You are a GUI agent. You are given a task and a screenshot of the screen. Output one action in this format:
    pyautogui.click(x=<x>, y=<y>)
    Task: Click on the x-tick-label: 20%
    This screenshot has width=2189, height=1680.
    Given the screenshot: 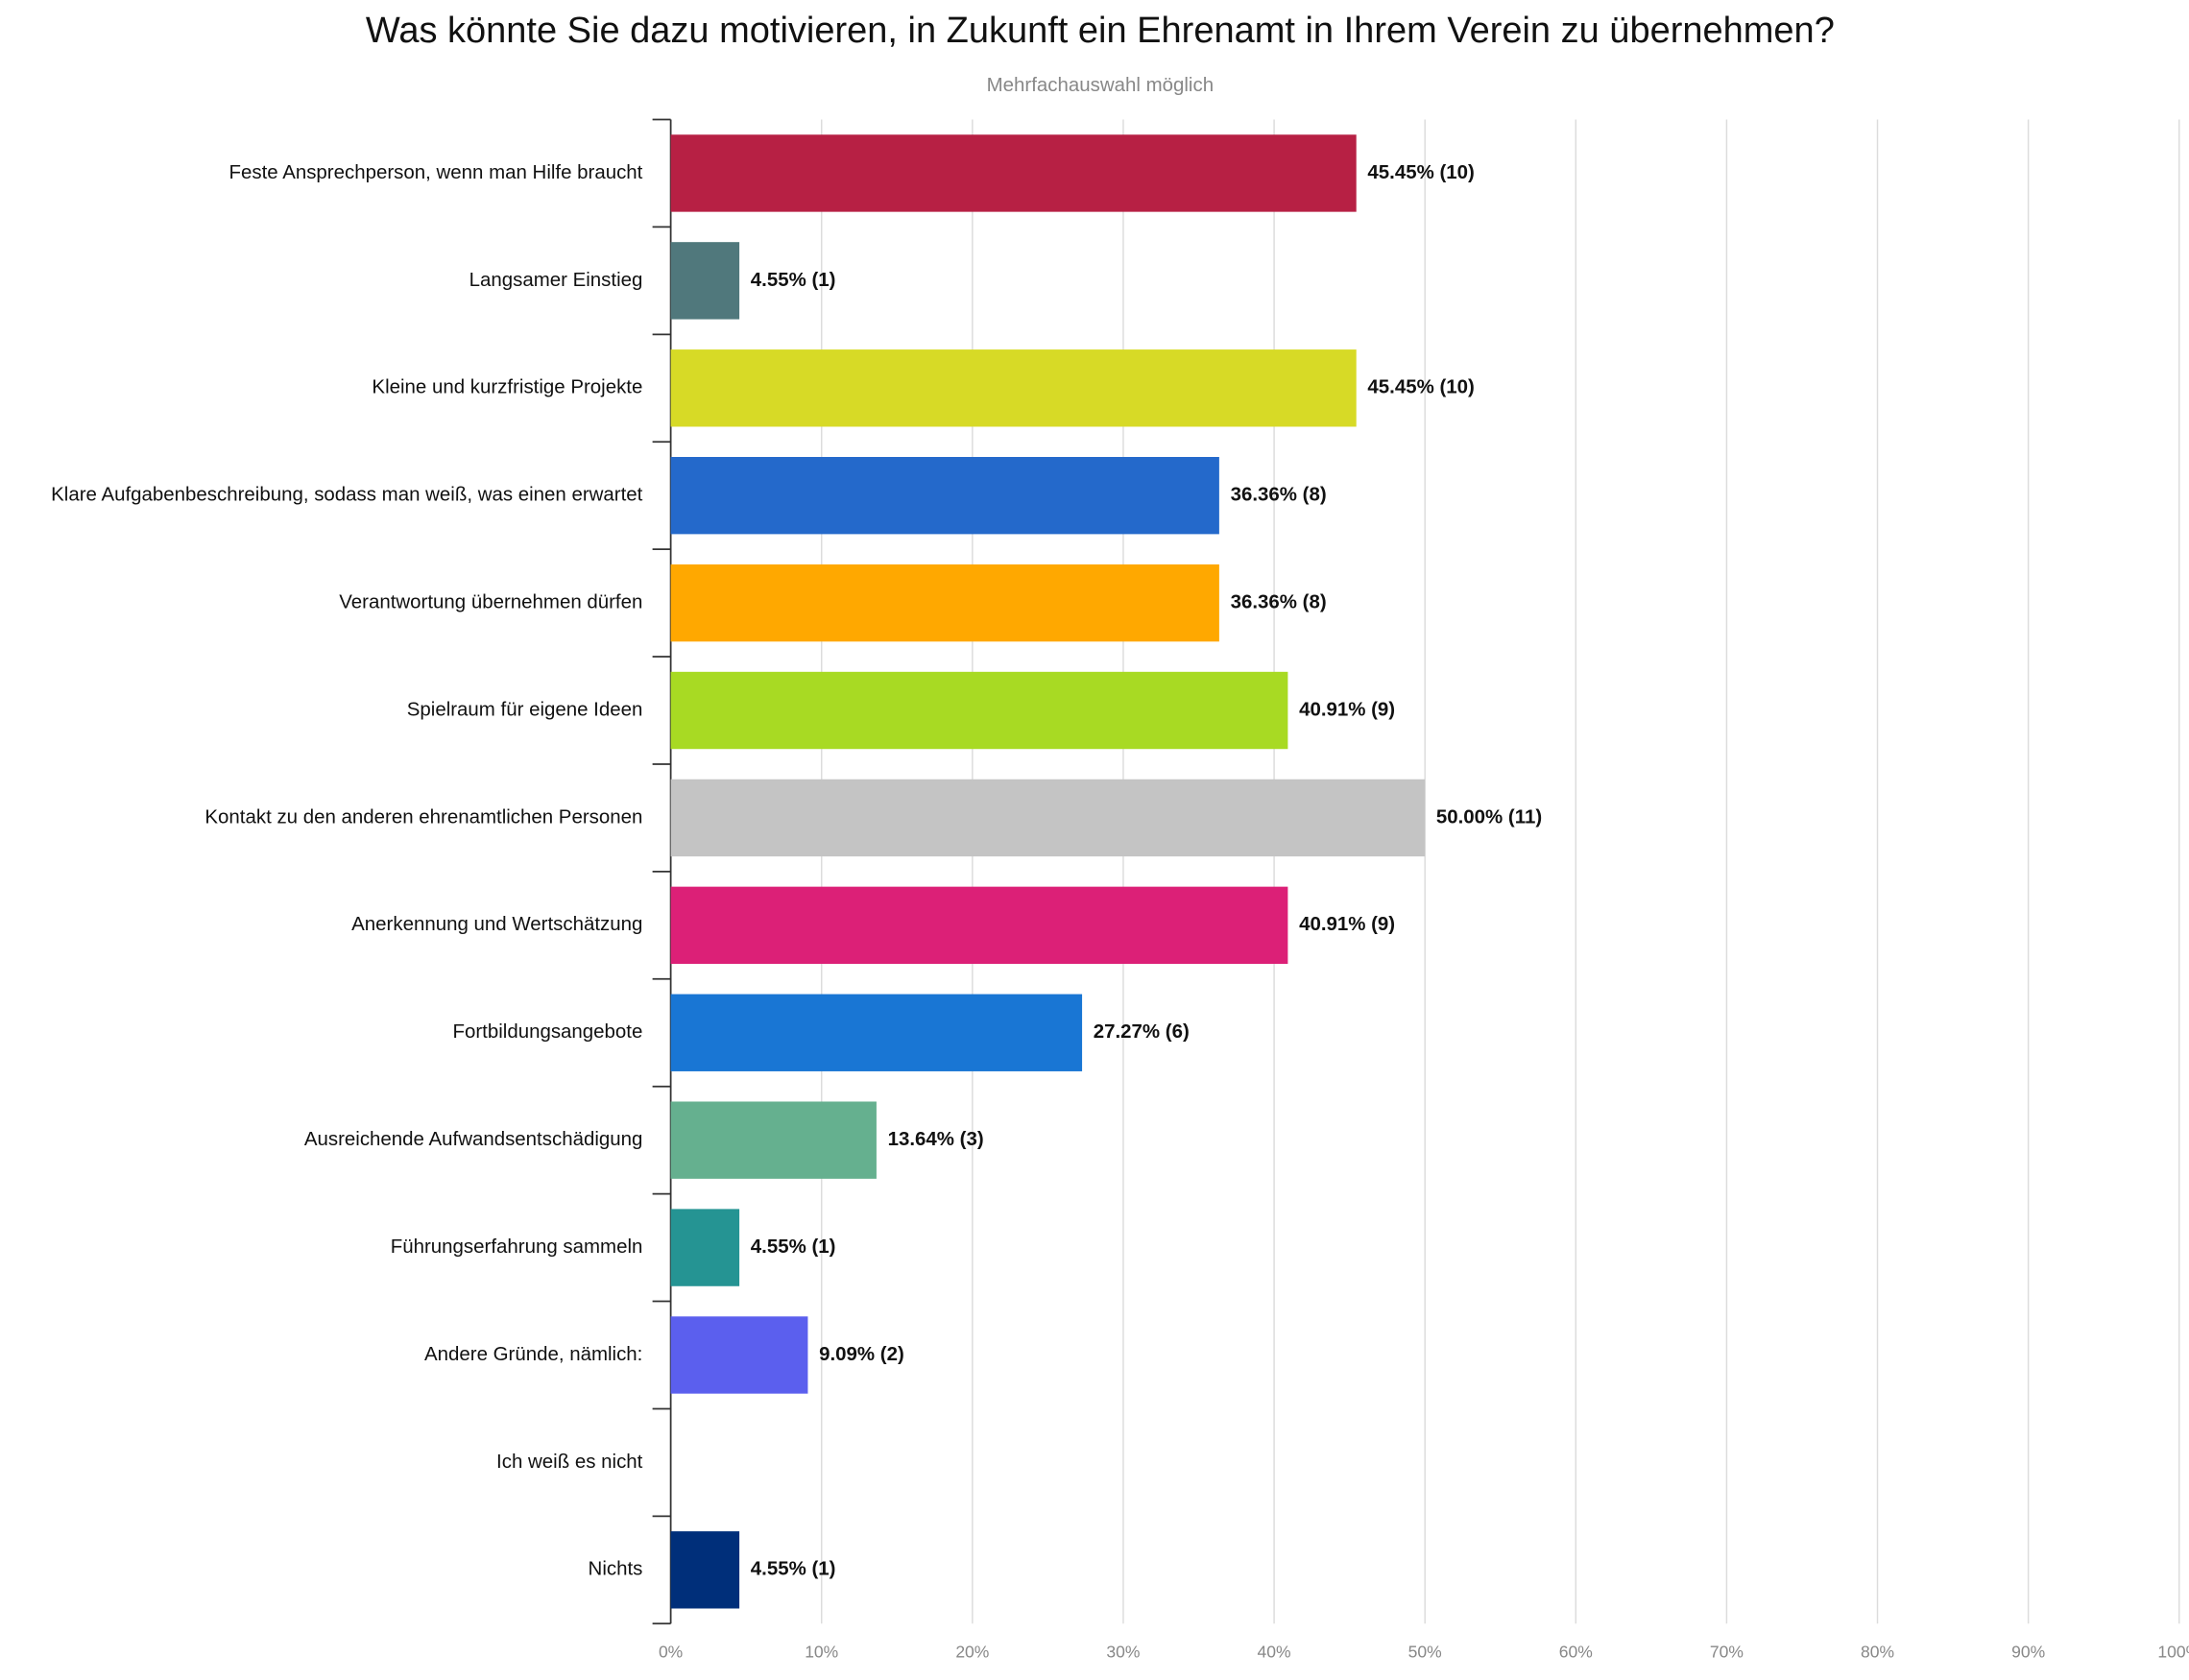 What is the action you would take?
    pyautogui.click(x=972, y=1652)
    